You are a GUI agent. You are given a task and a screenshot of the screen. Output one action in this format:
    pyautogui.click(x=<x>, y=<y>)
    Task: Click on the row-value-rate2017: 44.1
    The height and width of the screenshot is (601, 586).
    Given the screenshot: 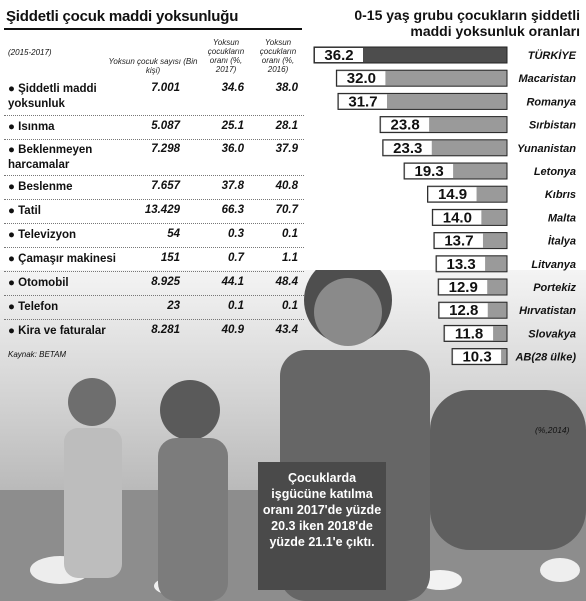 What is the action you would take?
    pyautogui.click(x=232, y=282)
    